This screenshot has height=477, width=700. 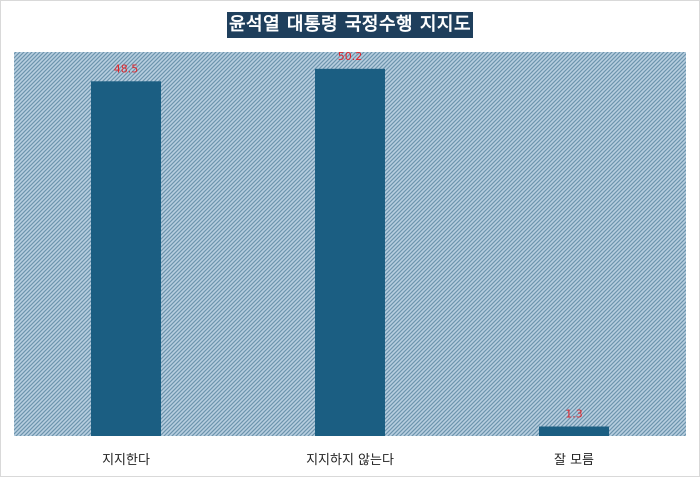 What do you see at coordinates (126, 460) in the screenshot?
I see `category-label-1: 지지한다` at bounding box center [126, 460].